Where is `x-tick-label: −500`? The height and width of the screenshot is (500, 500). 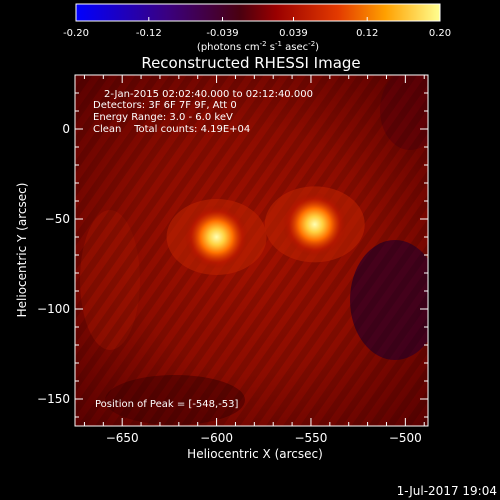
x-tick-label: −500 is located at coordinates (405, 438).